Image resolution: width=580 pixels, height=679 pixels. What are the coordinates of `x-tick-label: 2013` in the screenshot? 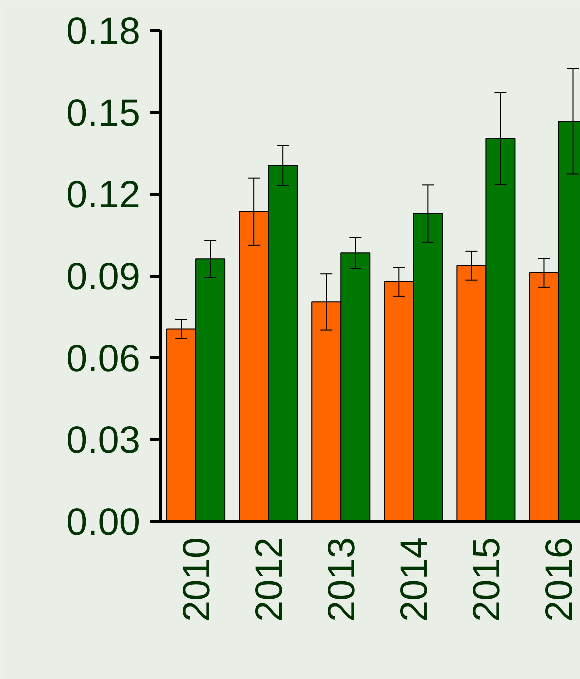 It's located at (343, 579).